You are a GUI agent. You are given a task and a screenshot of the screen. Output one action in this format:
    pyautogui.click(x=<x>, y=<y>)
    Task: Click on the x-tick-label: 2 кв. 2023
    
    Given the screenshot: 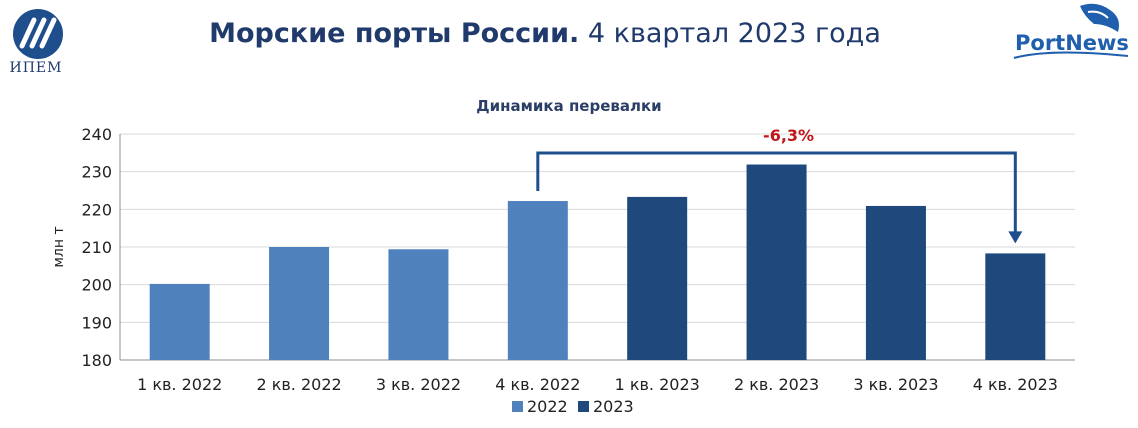 What is the action you would take?
    pyautogui.click(x=776, y=384)
    